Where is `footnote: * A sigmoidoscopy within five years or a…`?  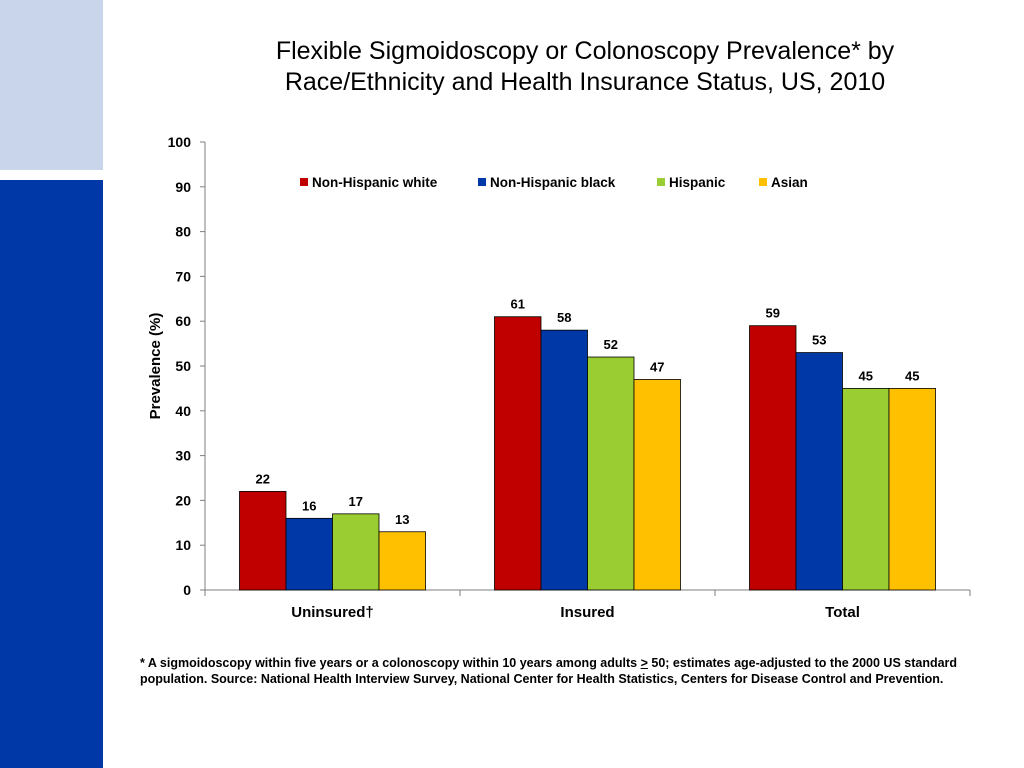 footnote: * A sigmoidoscopy within five years or a… is located at coordinates (570, 671).